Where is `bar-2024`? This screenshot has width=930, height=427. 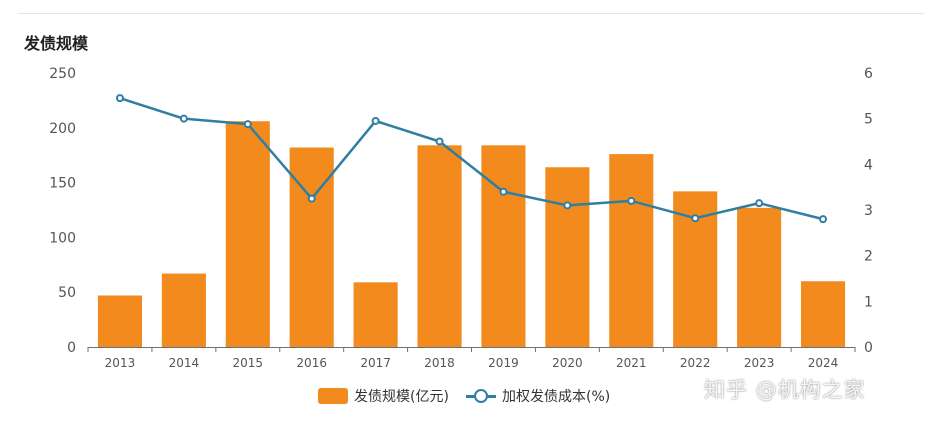 bar-2024 is located at coordinates (823, 314).